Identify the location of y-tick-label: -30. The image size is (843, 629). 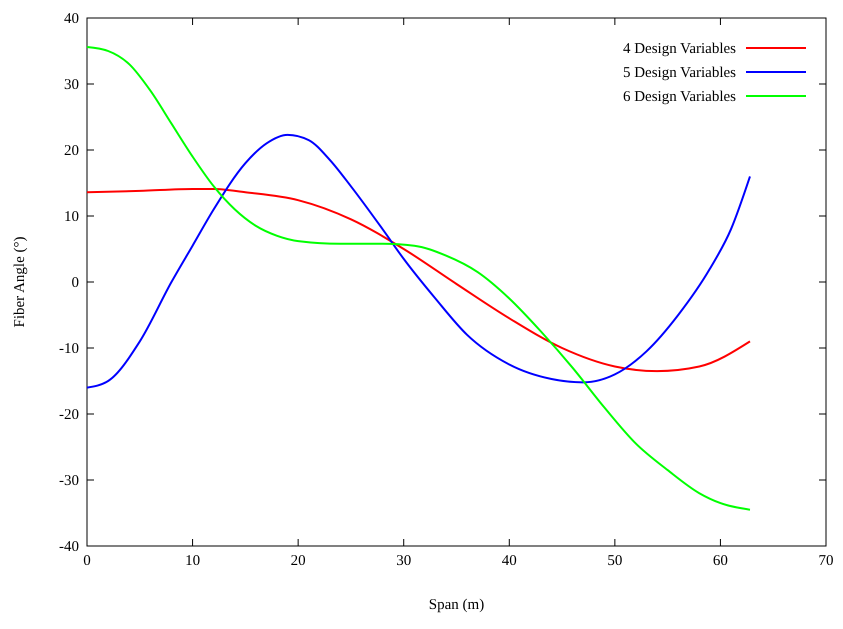
(69, 481).